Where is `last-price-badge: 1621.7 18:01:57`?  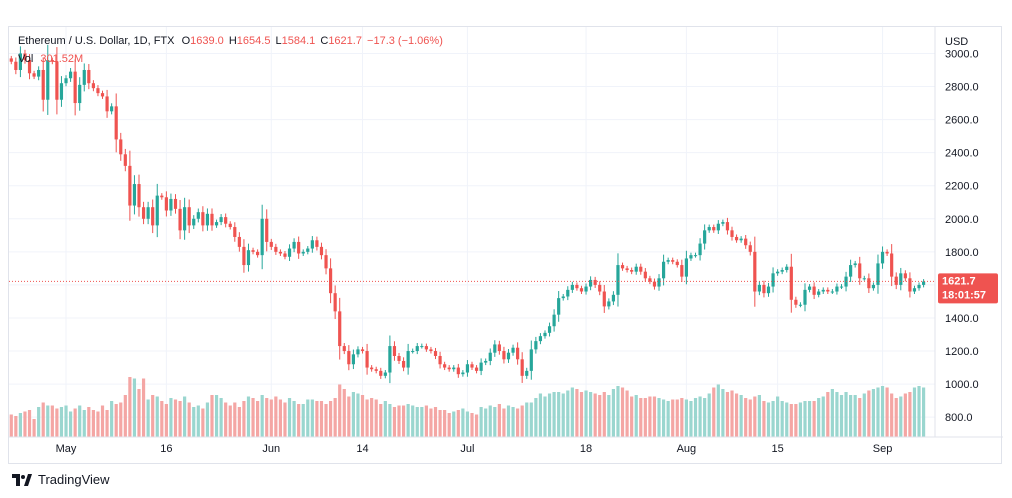
last-price-badge: 1621.7 18:01:57 is located at coordinates (968, 288).